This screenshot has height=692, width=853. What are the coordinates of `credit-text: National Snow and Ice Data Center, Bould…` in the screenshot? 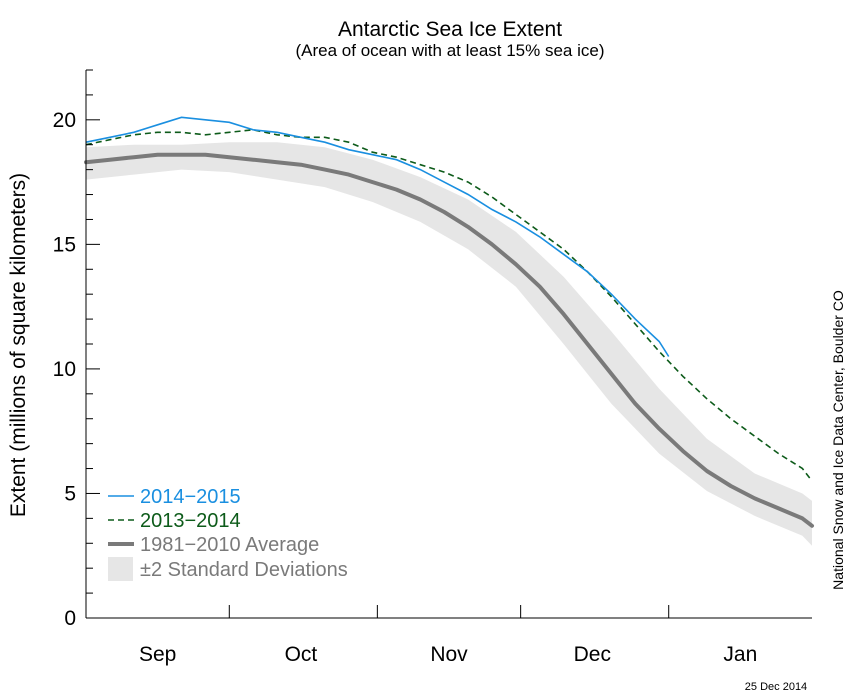 It's located at (838, 440).